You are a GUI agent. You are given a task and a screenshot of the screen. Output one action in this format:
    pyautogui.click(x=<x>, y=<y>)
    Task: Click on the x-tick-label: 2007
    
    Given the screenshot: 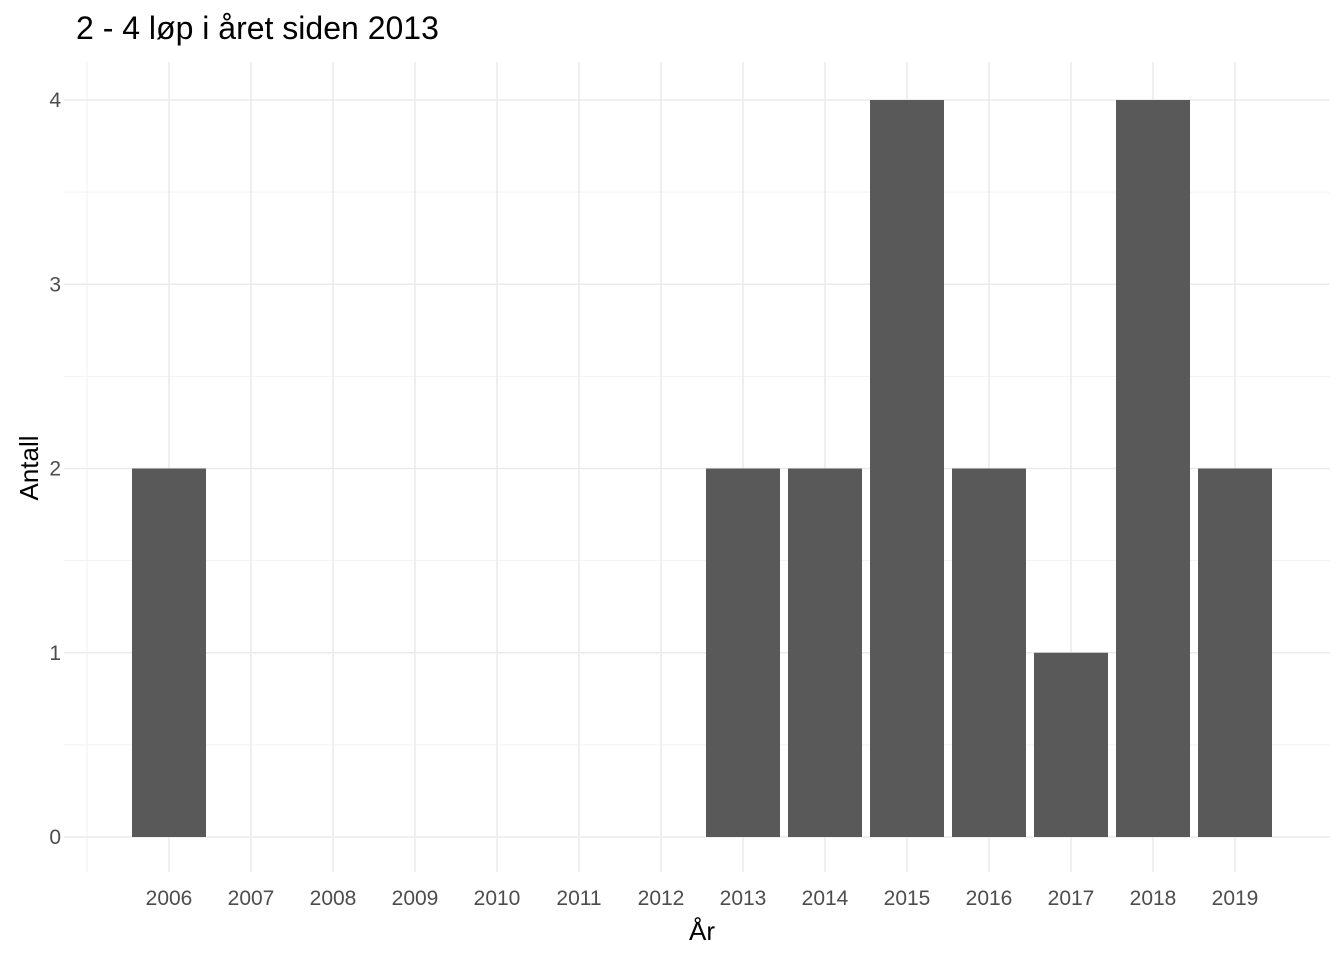 What is the action you would take?
    pyautogui.click(x=251, y=898)
    